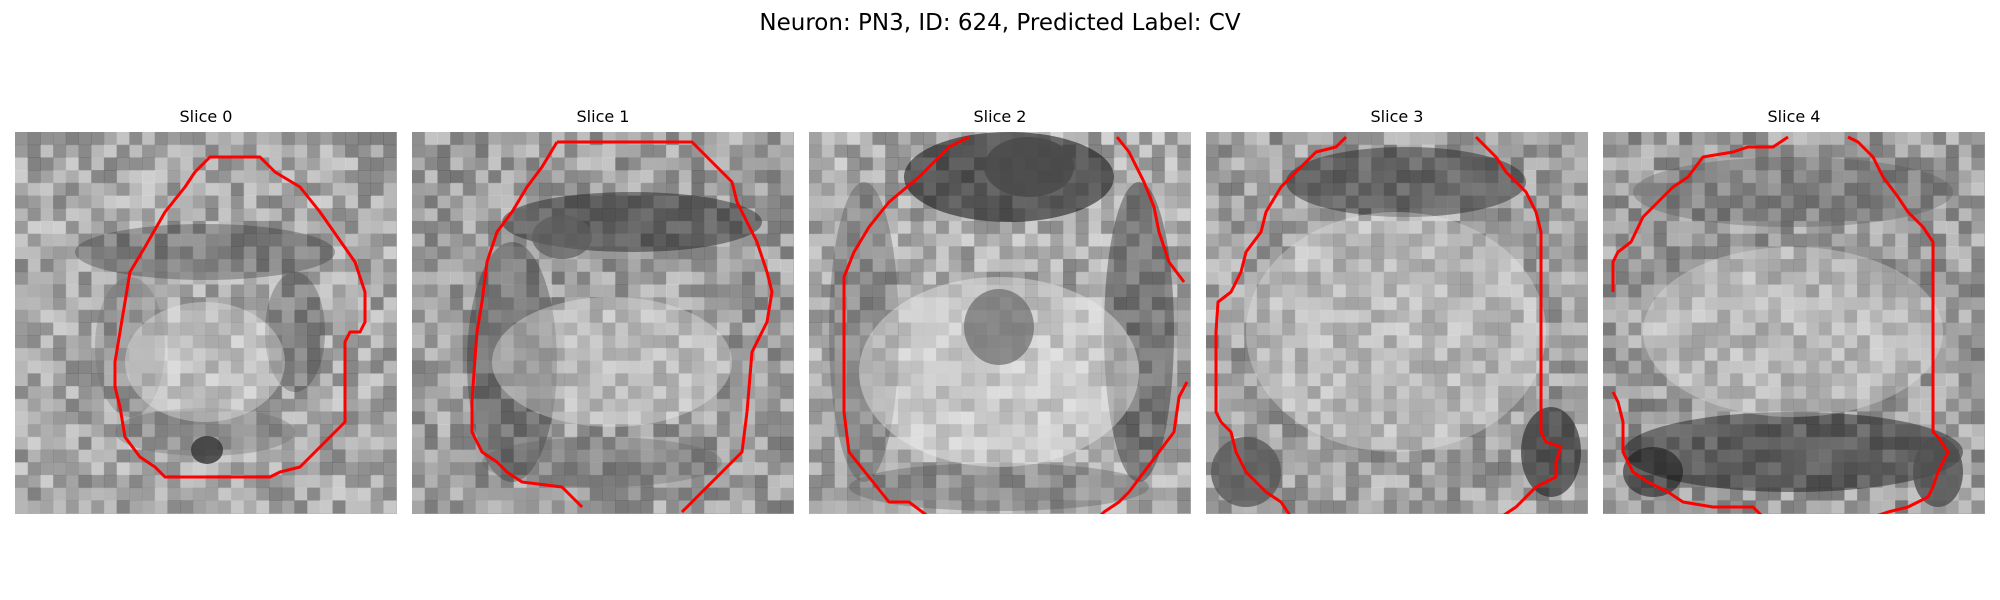 The width and height of the screenshot is (2000, 600). I want to click on slice-title-2: Slice 2, so click(1000, 116).